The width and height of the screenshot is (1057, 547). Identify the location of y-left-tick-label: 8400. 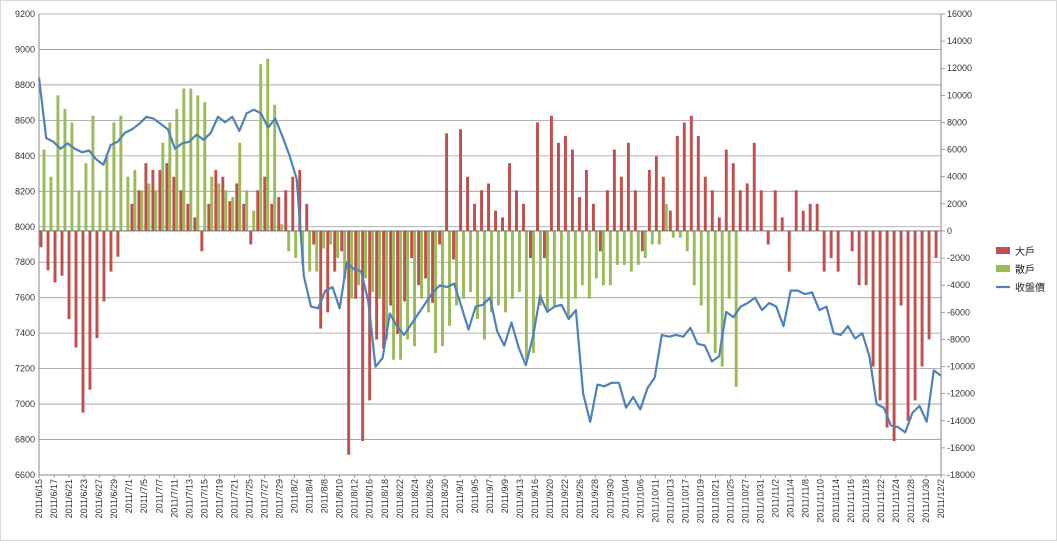
(25, 156).